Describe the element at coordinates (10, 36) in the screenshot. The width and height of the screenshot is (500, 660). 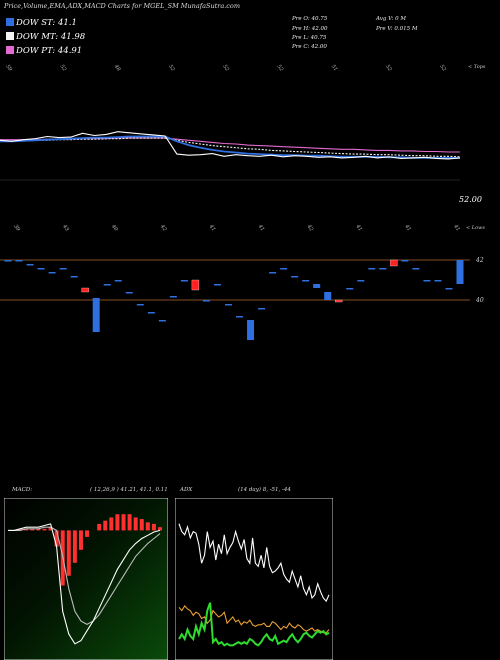
I see `dow-mt-swatch` at that location.